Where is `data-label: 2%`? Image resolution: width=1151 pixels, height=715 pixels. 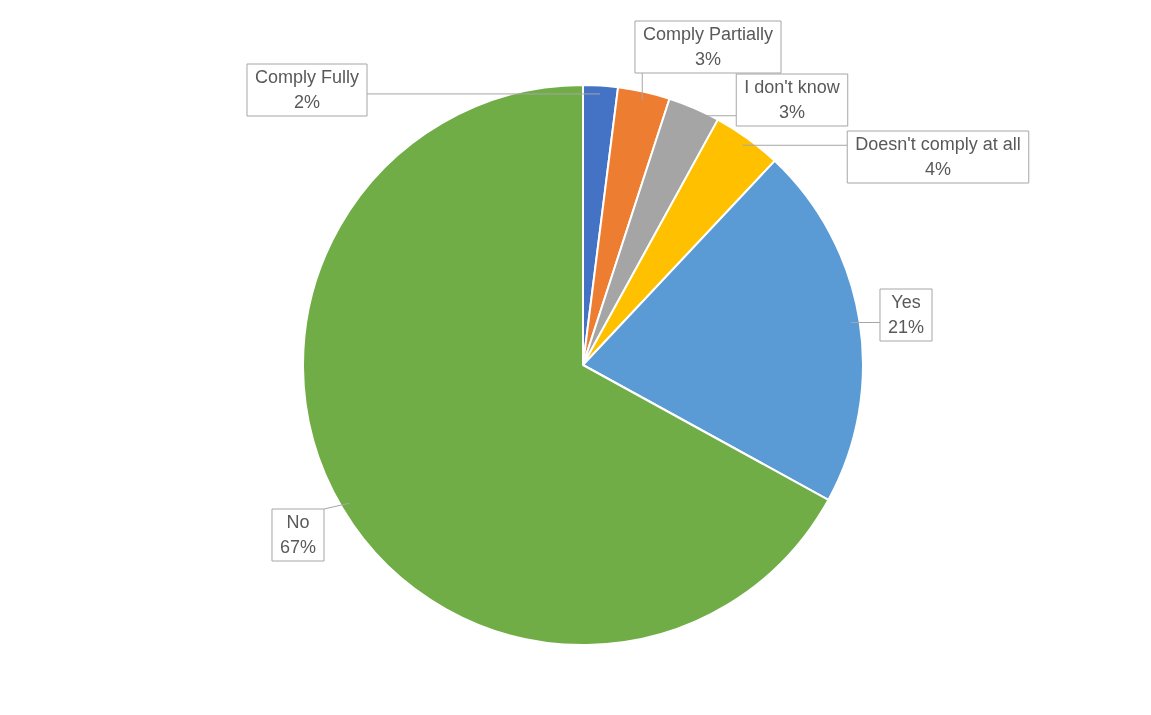
data-label: 2% is located at coordinates (307, 101).